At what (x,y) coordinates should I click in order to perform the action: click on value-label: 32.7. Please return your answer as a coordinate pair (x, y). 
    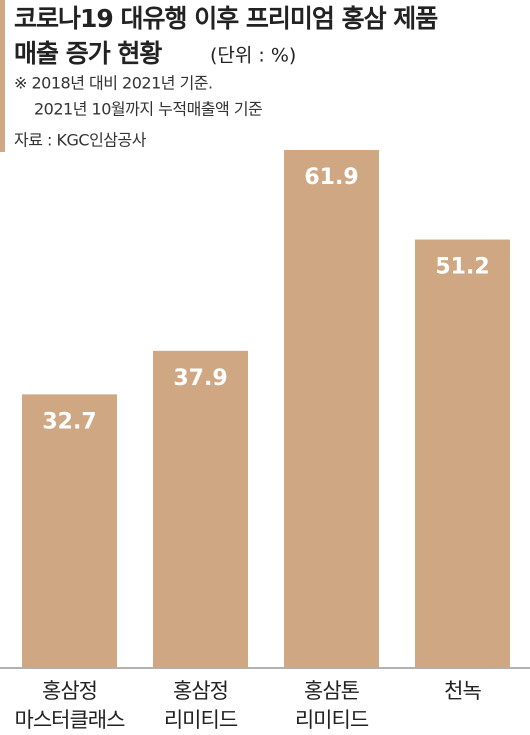
    Looking at the image, I should click on (69, 421).